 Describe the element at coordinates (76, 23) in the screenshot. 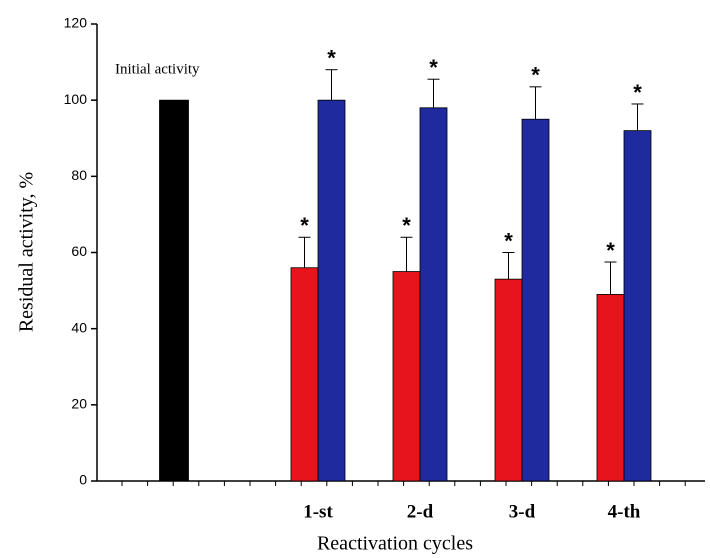

I see `y-tick-label: 120` at that location.